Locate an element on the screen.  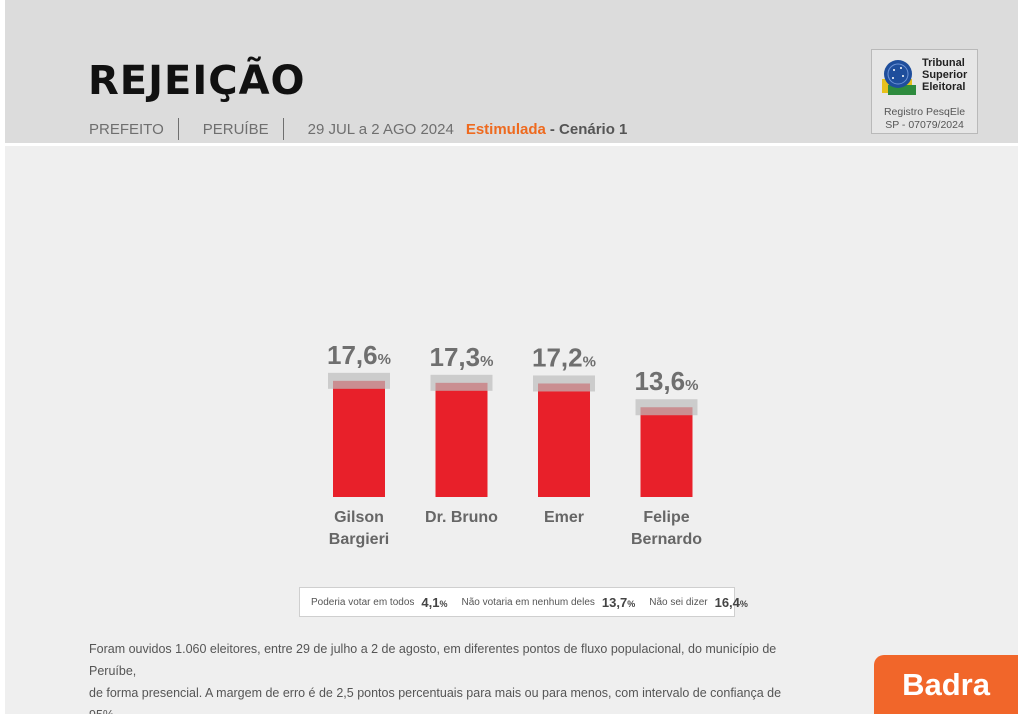
summary-number: 13,7 is located at coordinates (614, 602).